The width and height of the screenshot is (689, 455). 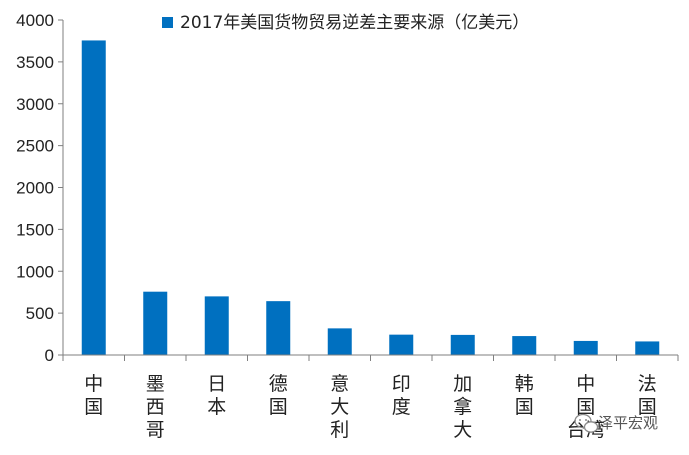 I want to click on y-tick-label: 4000, so click(x=35, y=20).